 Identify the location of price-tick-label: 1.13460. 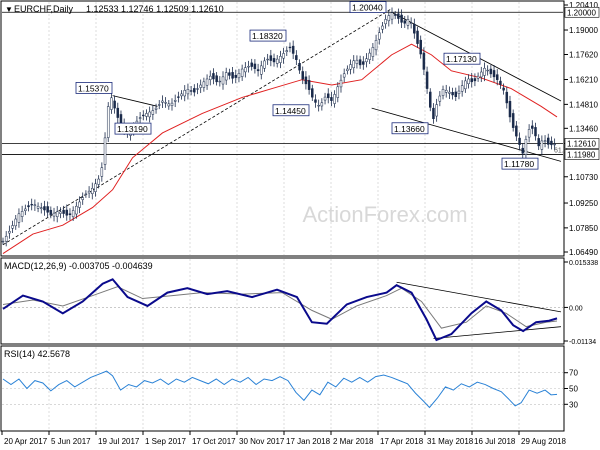
(583, 128).